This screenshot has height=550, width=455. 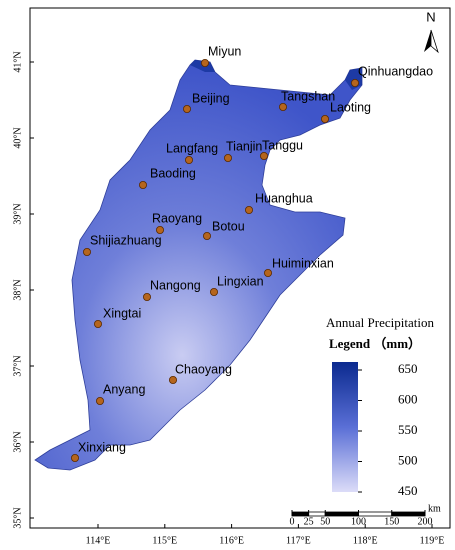 What do you see at coordinates (282, 145) in the screenshot?
I see `station-label: Tanggu` at bounding box center [282, 145].